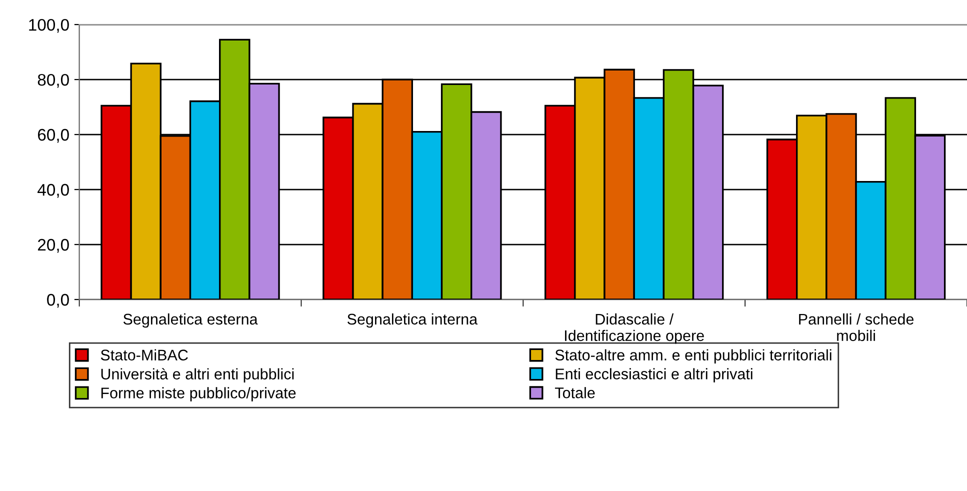 This screenshot has height=491, width=967. I want to click on y-tick-label: 80,0, so click(53, 81).